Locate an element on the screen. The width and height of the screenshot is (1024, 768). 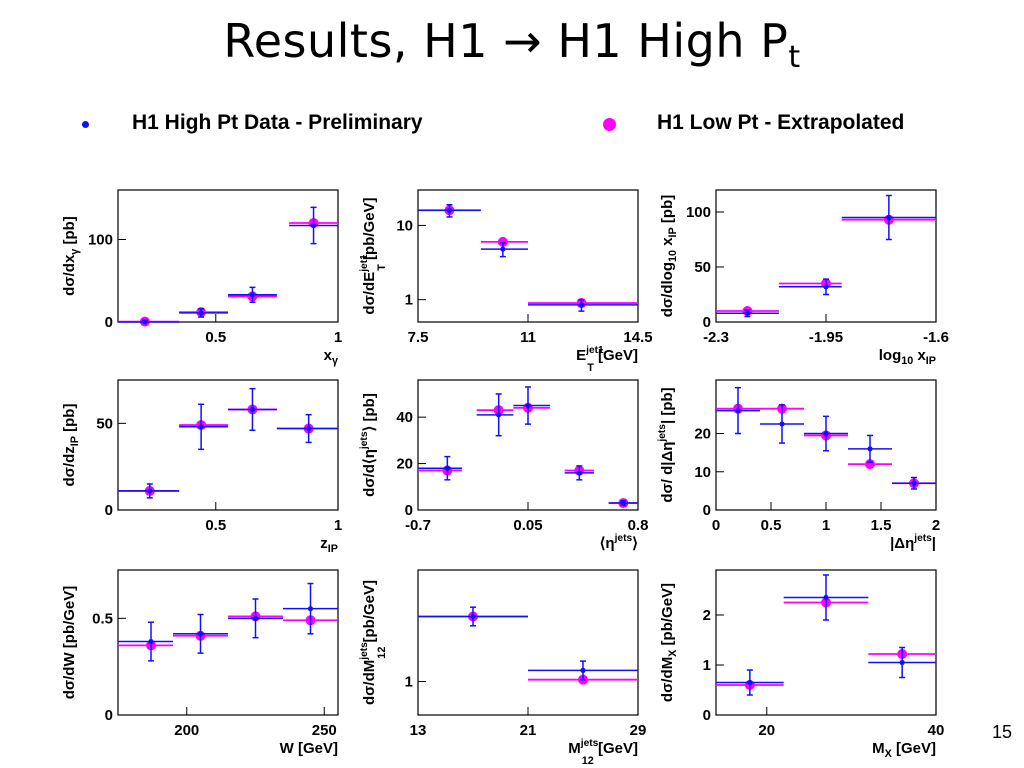
x-axis-label: MX [GeV] is located at coordinates (904, 750).